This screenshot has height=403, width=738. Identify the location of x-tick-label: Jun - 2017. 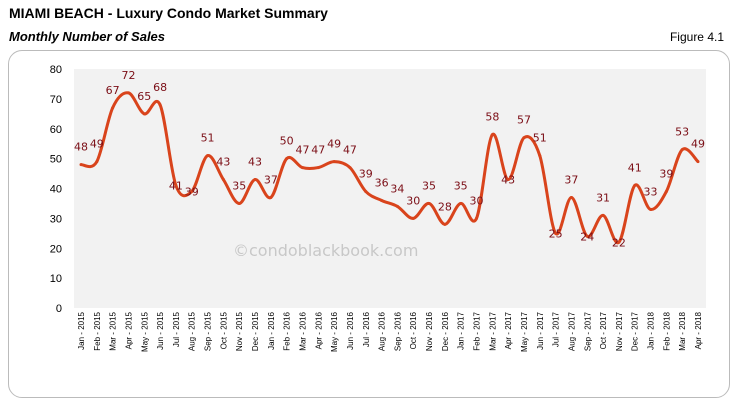
(540, 330).